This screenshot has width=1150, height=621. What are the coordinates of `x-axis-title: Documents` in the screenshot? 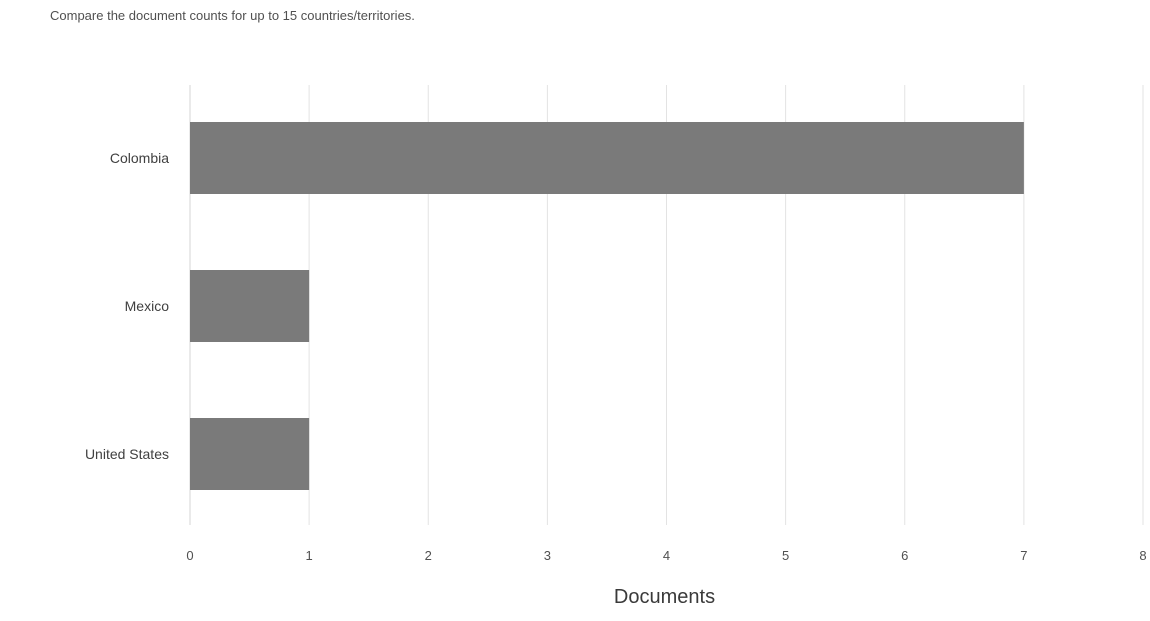 It's located at (664, 597).